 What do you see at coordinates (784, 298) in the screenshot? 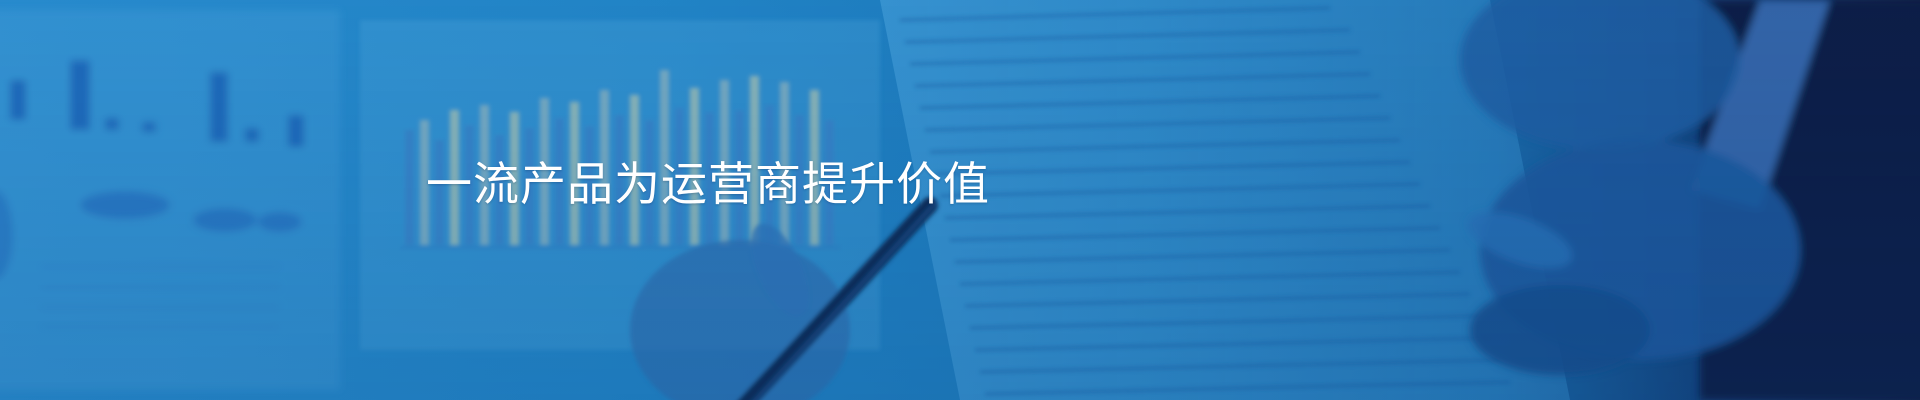
I see `pen-and-hand` at bounding box center [784, 298].